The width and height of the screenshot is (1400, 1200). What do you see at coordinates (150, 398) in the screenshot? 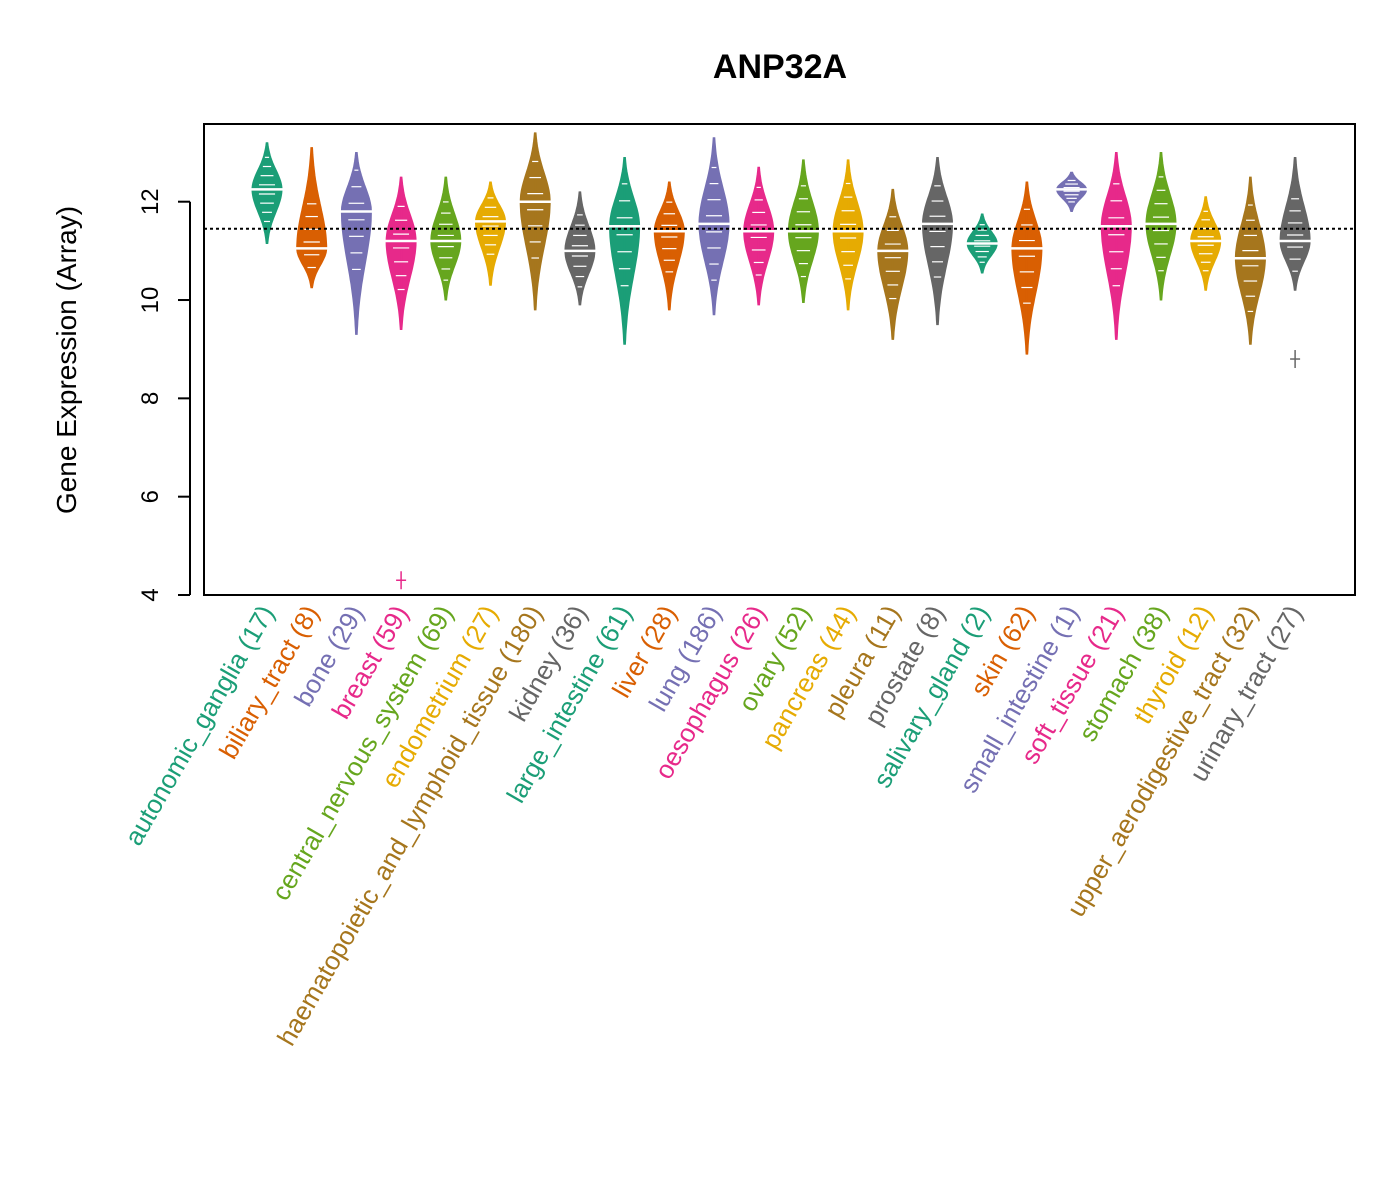
I see `y-tick-label: 8` at bounding box center [150, 398].